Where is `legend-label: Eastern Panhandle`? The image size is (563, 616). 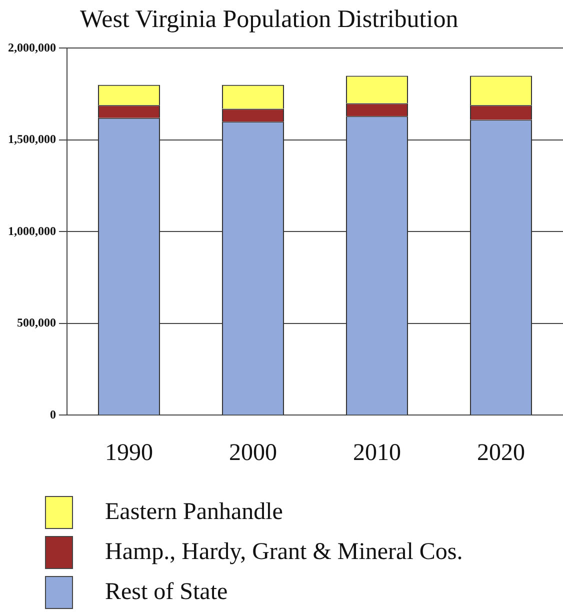 legend-label: Eastern Panhandle is located at coordinates (194, 512).